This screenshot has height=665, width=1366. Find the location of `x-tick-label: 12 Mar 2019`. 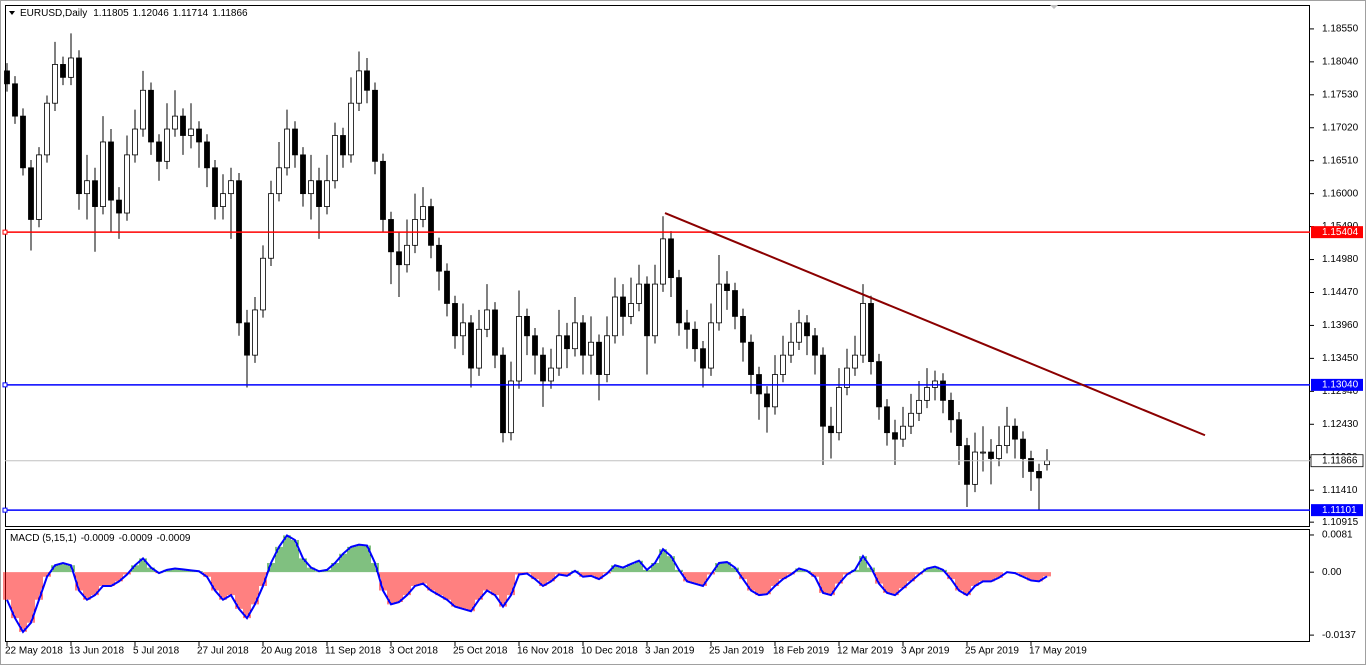

x-tick-label: 12 Mar 2019 is located at coordinates (865, 651).